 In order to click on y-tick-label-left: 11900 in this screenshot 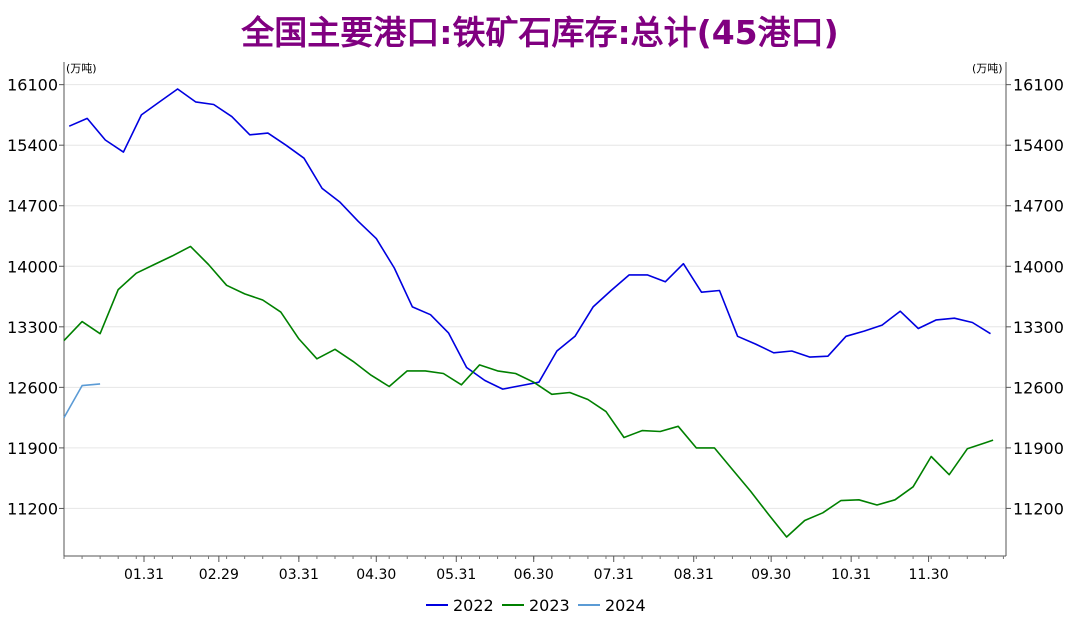, I will do `click(32, 448)`.